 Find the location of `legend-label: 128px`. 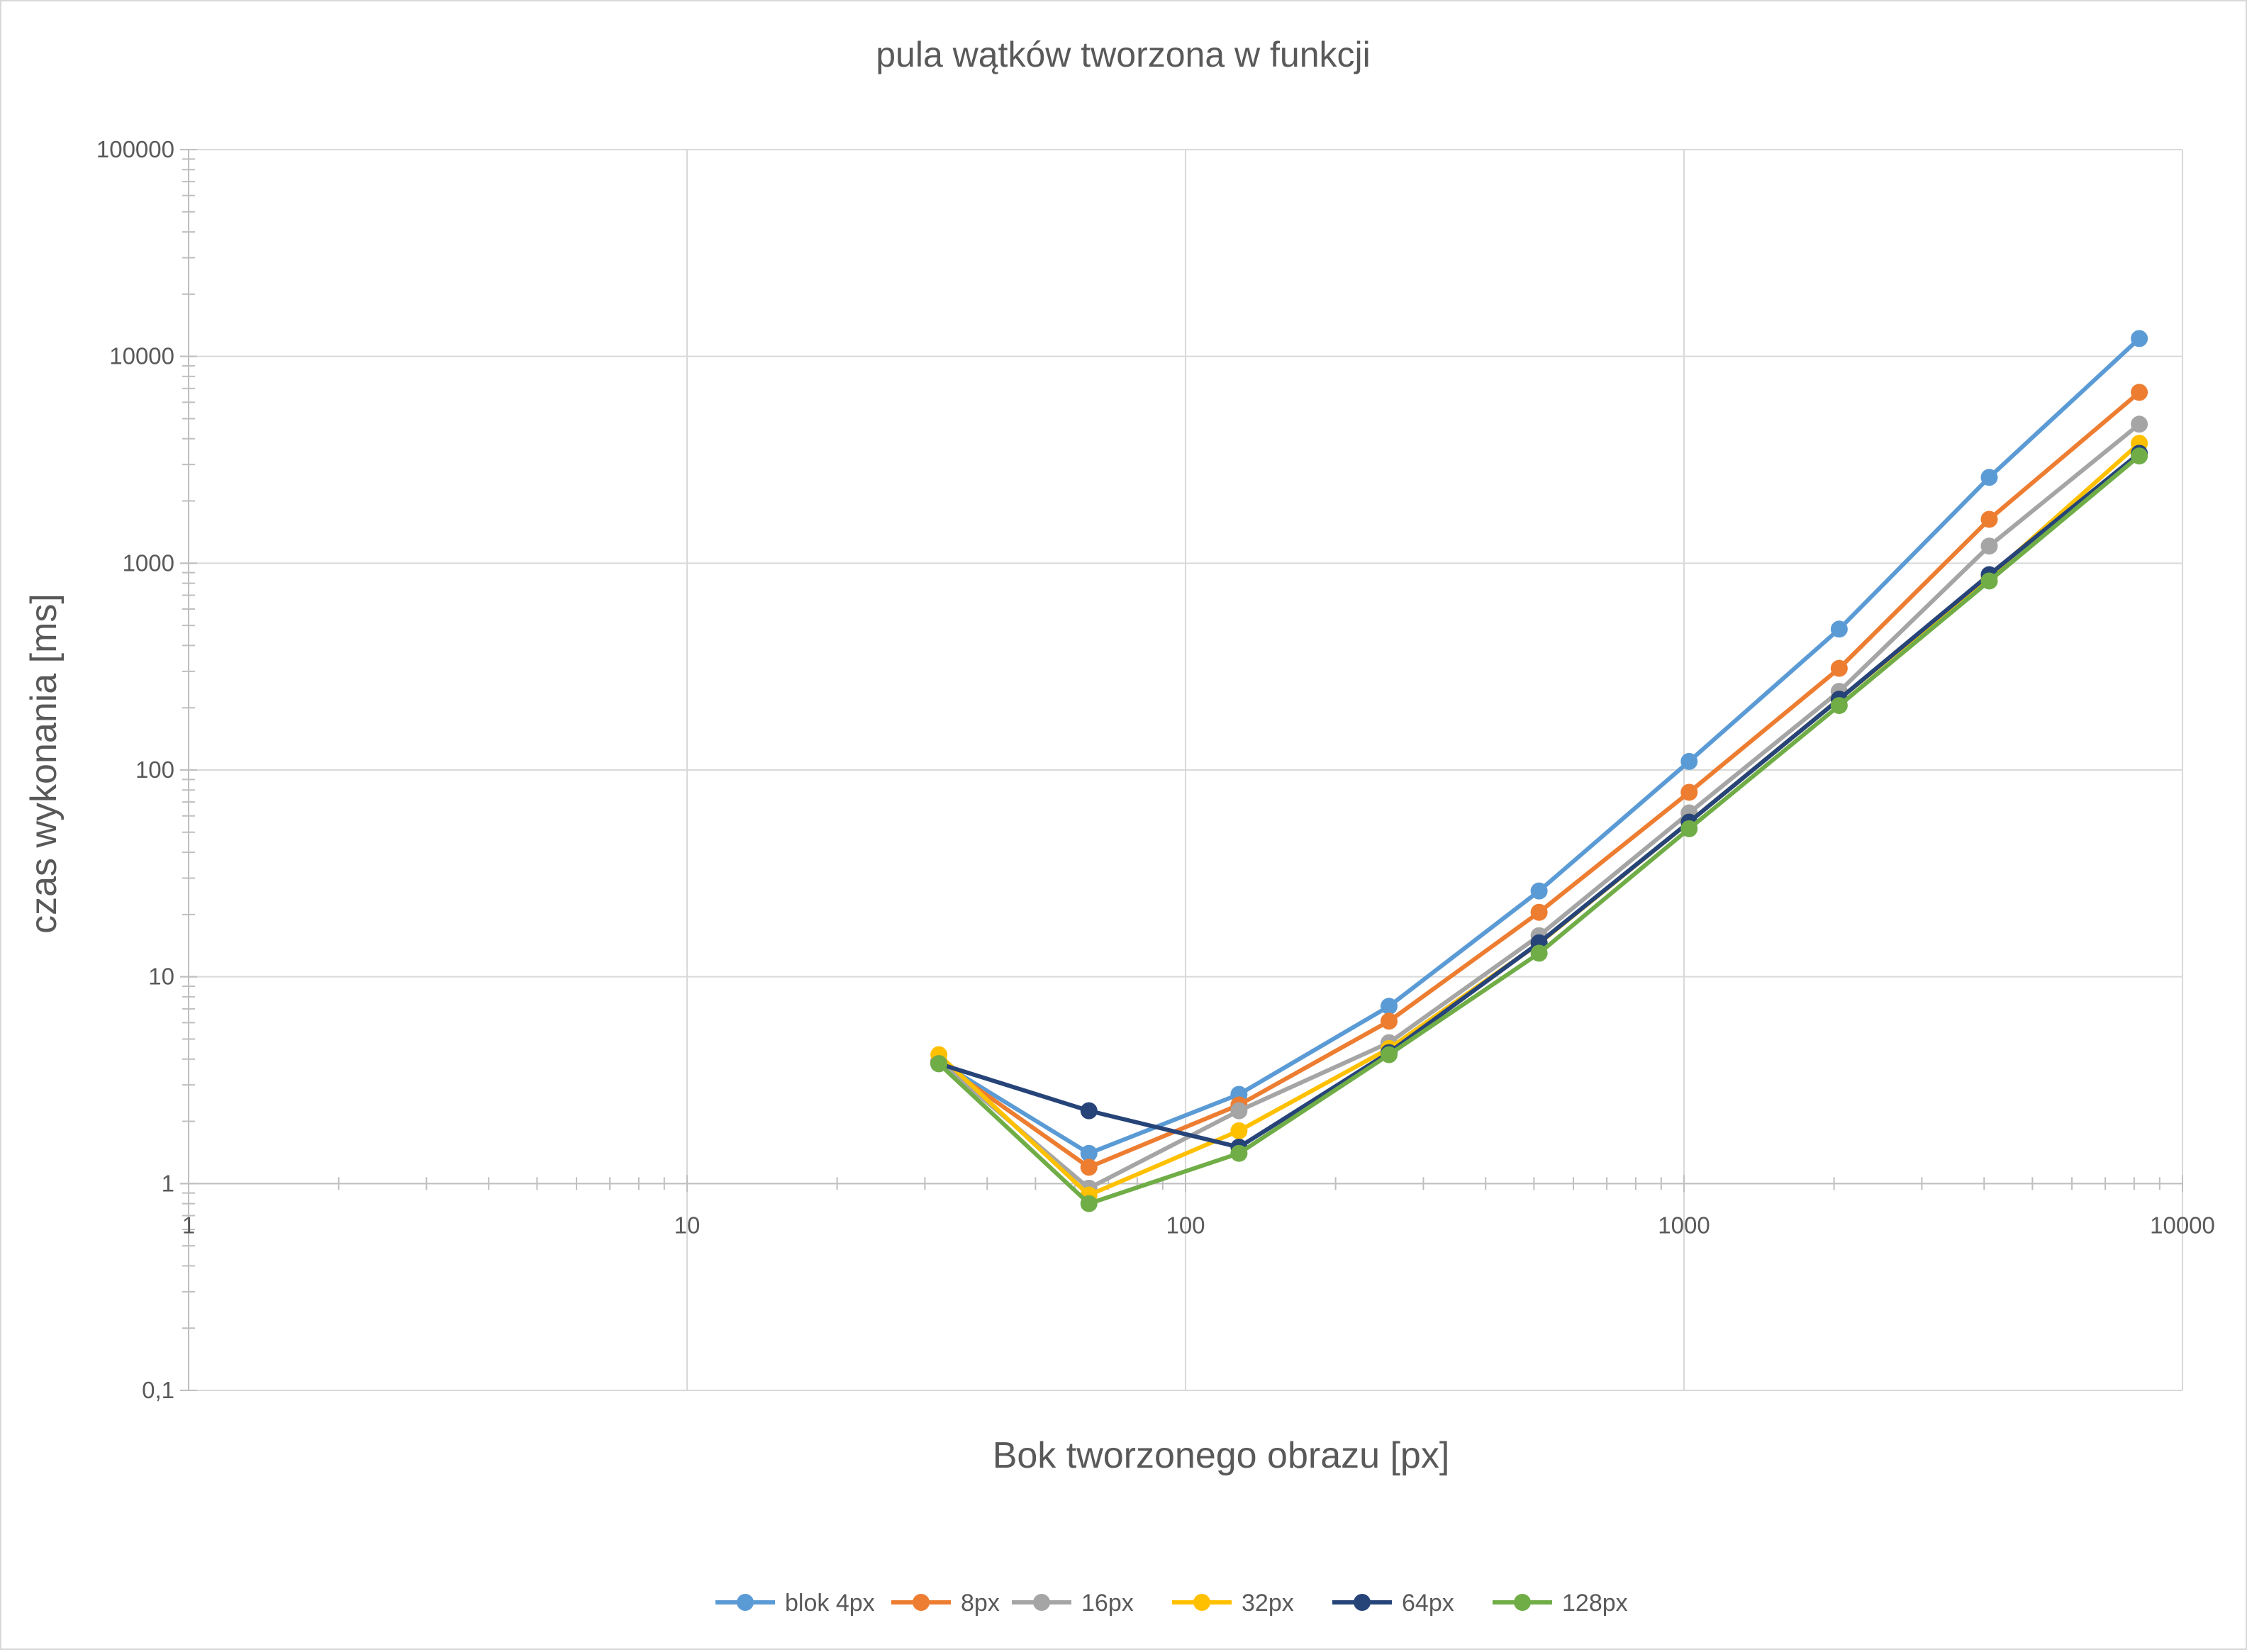

legend-label: 128px is located at coordinates (1595, 1603).